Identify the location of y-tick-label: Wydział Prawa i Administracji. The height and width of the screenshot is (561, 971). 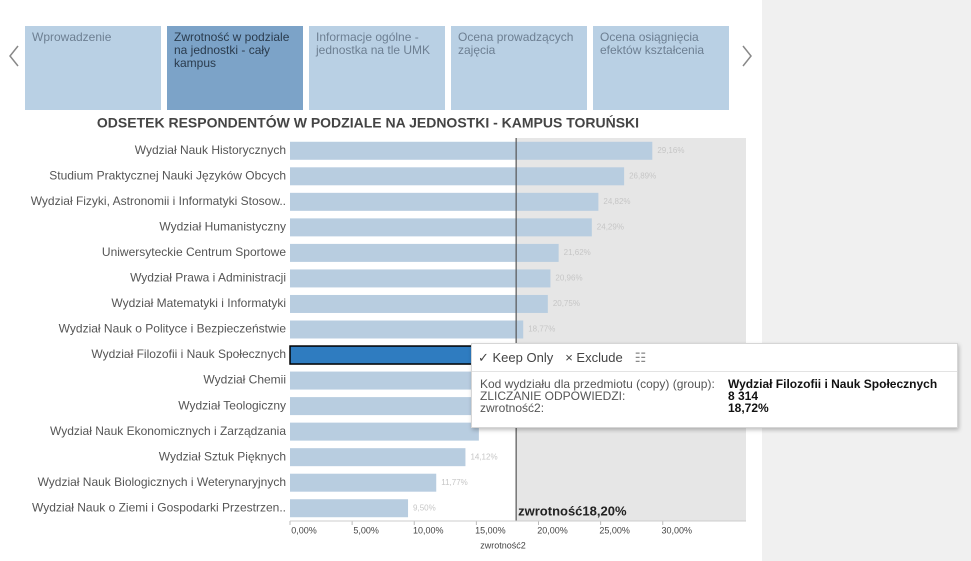
(208, 278).